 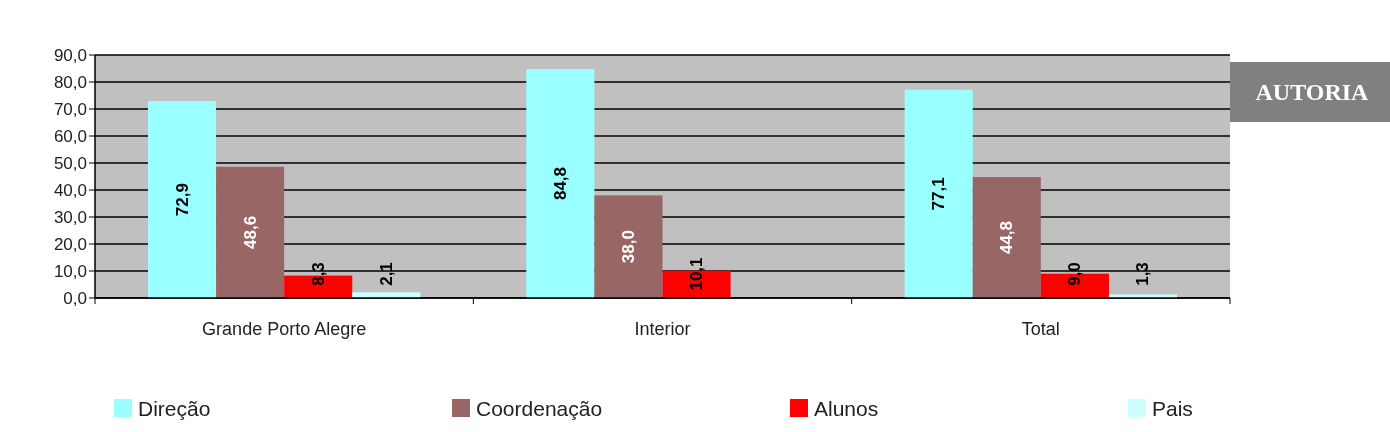 I want to click on data-label: 77,1, so click(x=939, y=194).